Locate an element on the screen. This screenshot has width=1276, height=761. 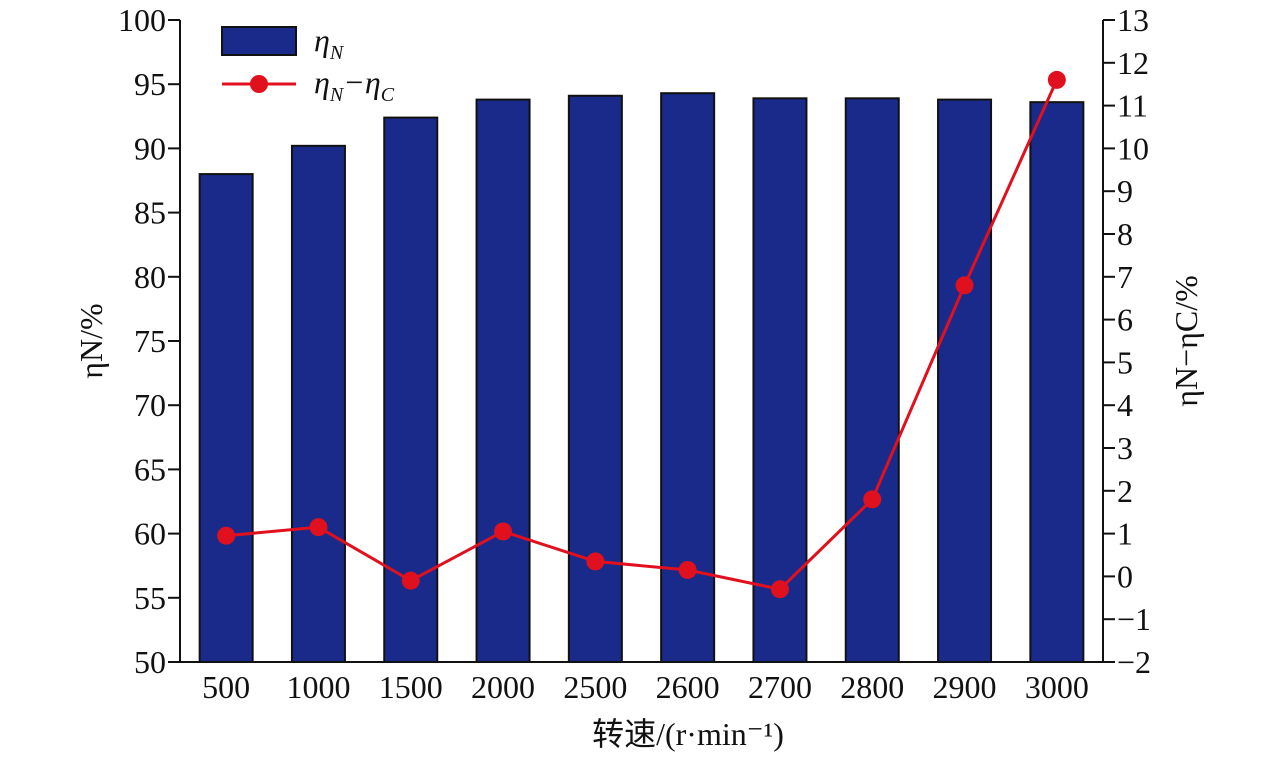
y-tick-label: 50 is located at coordinates (150, 662).